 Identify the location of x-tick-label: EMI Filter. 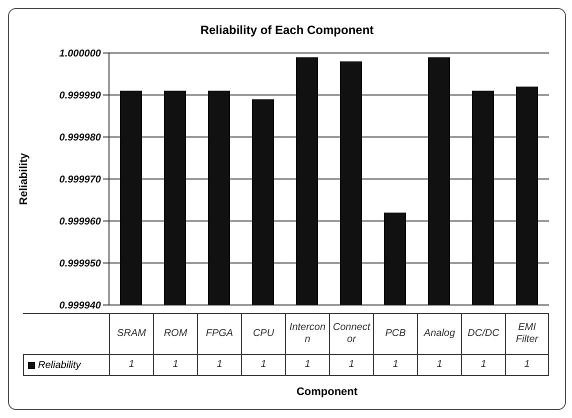
(527, 334).